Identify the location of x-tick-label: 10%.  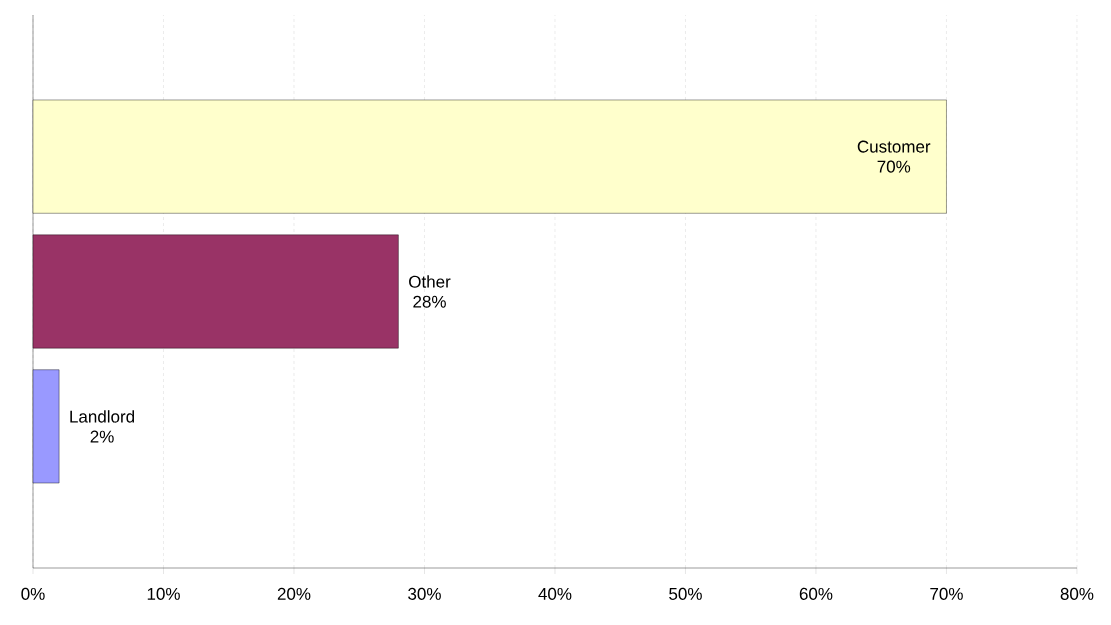
(163, 593).